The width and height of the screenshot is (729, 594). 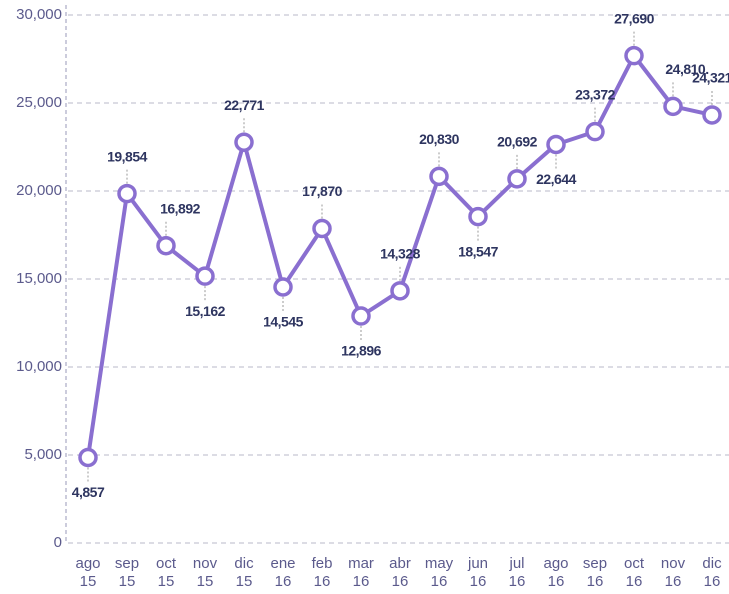 What do you see at coordinates (127, 156) in the screenshot?
I see `value-label: 19,854` at bounding box center [127, 156].